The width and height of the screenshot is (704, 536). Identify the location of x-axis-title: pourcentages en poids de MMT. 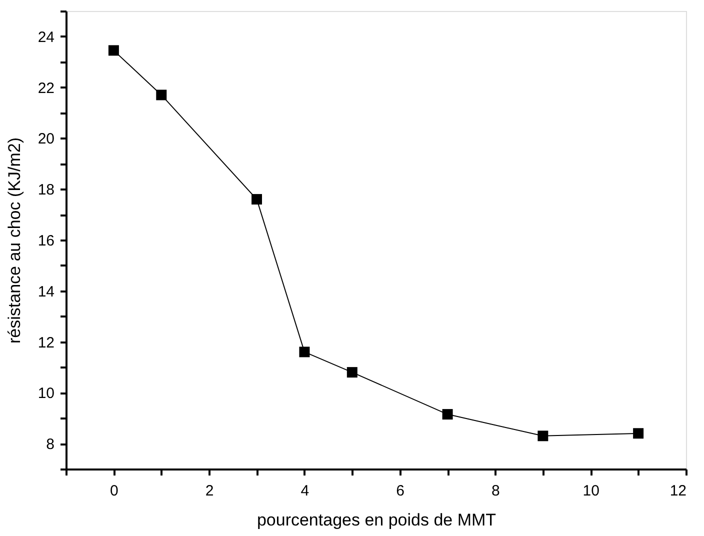
(376, 520).